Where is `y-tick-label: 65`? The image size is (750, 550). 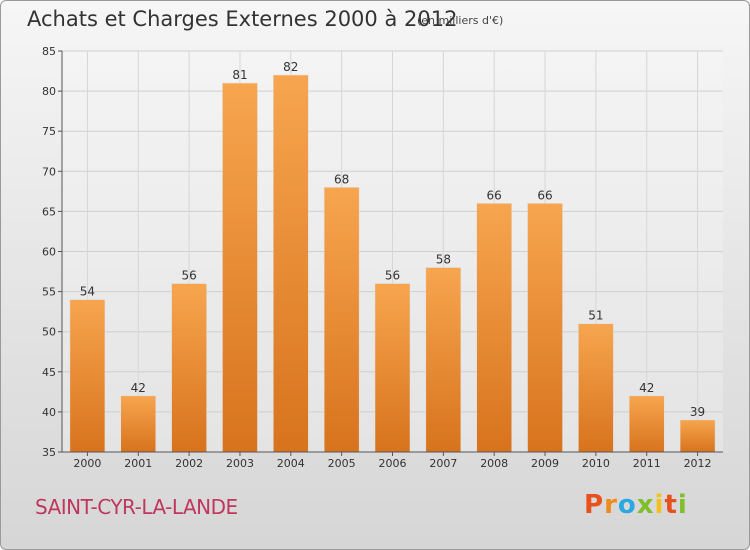
y-tick-label: 65 is located at coordinates (49, 211).